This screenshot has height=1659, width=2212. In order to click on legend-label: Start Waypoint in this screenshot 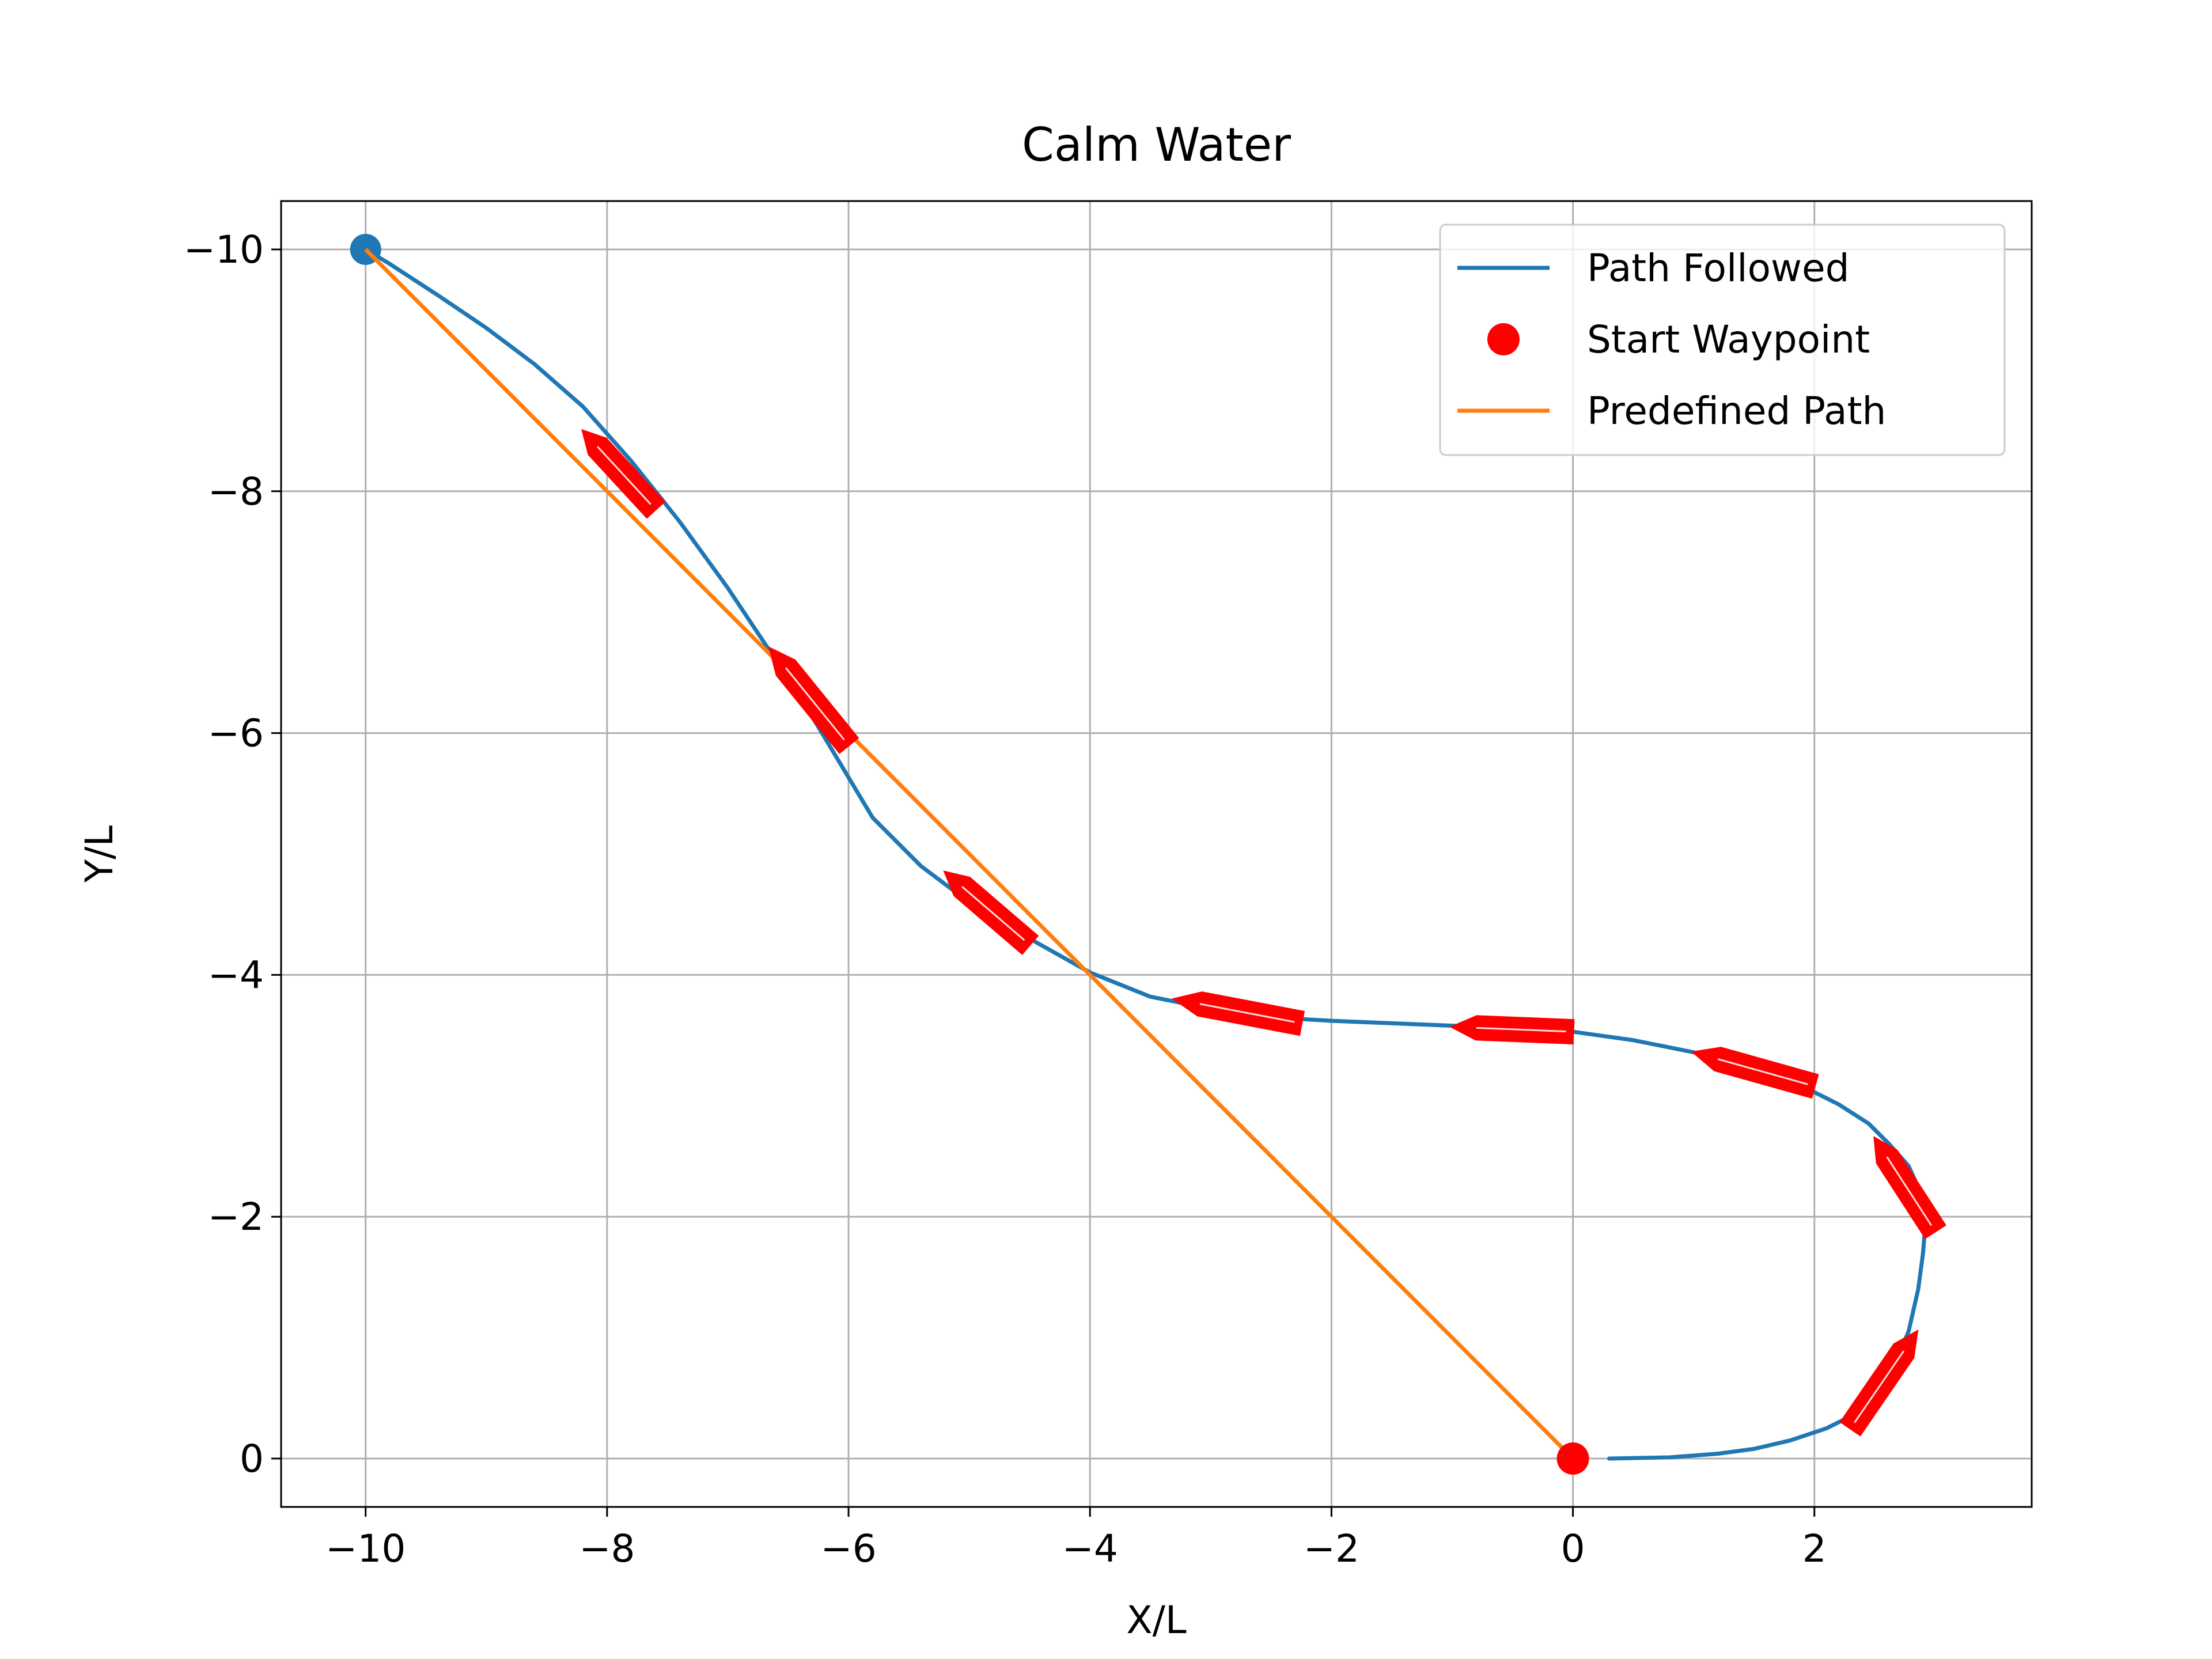, I will do `click(1728, 339)`.